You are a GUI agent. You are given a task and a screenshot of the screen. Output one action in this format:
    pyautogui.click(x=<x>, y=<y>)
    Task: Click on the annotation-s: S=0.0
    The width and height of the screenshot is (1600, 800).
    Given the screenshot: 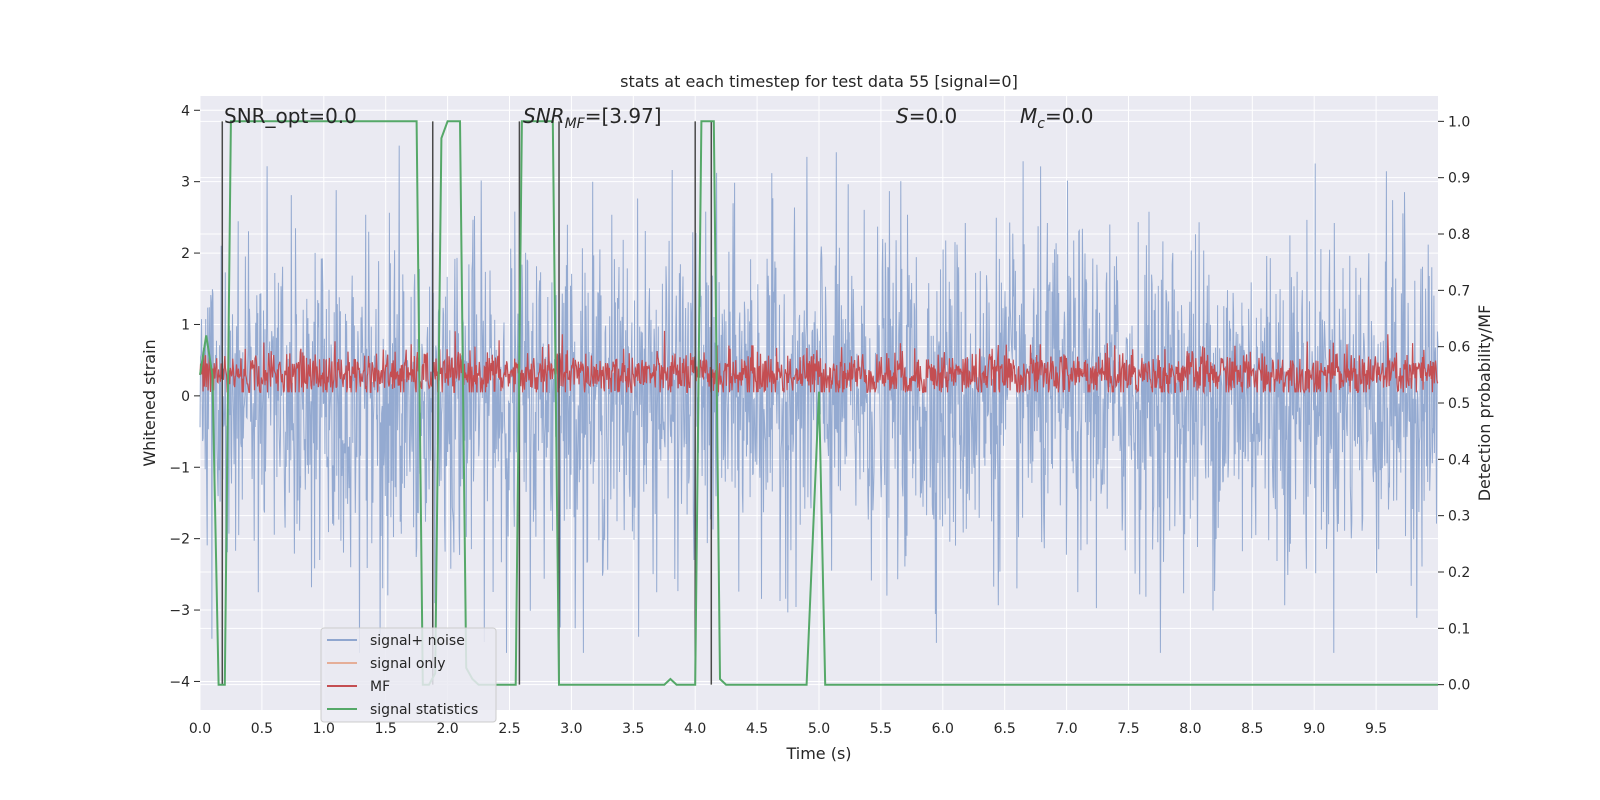 What is the action you would take?
    pyautogui.click(x=926, y=116)
    